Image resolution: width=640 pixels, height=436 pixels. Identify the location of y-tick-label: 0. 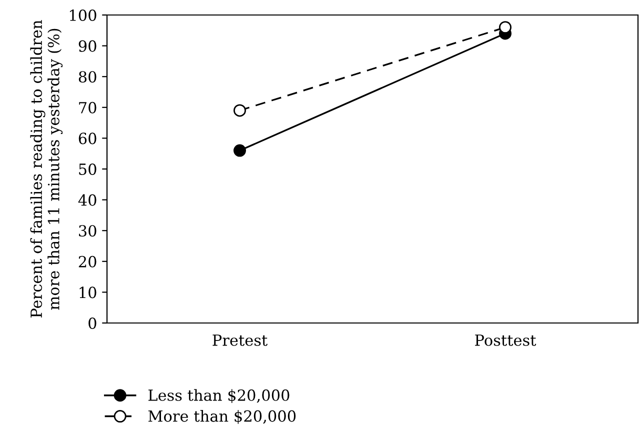
(92, 323).